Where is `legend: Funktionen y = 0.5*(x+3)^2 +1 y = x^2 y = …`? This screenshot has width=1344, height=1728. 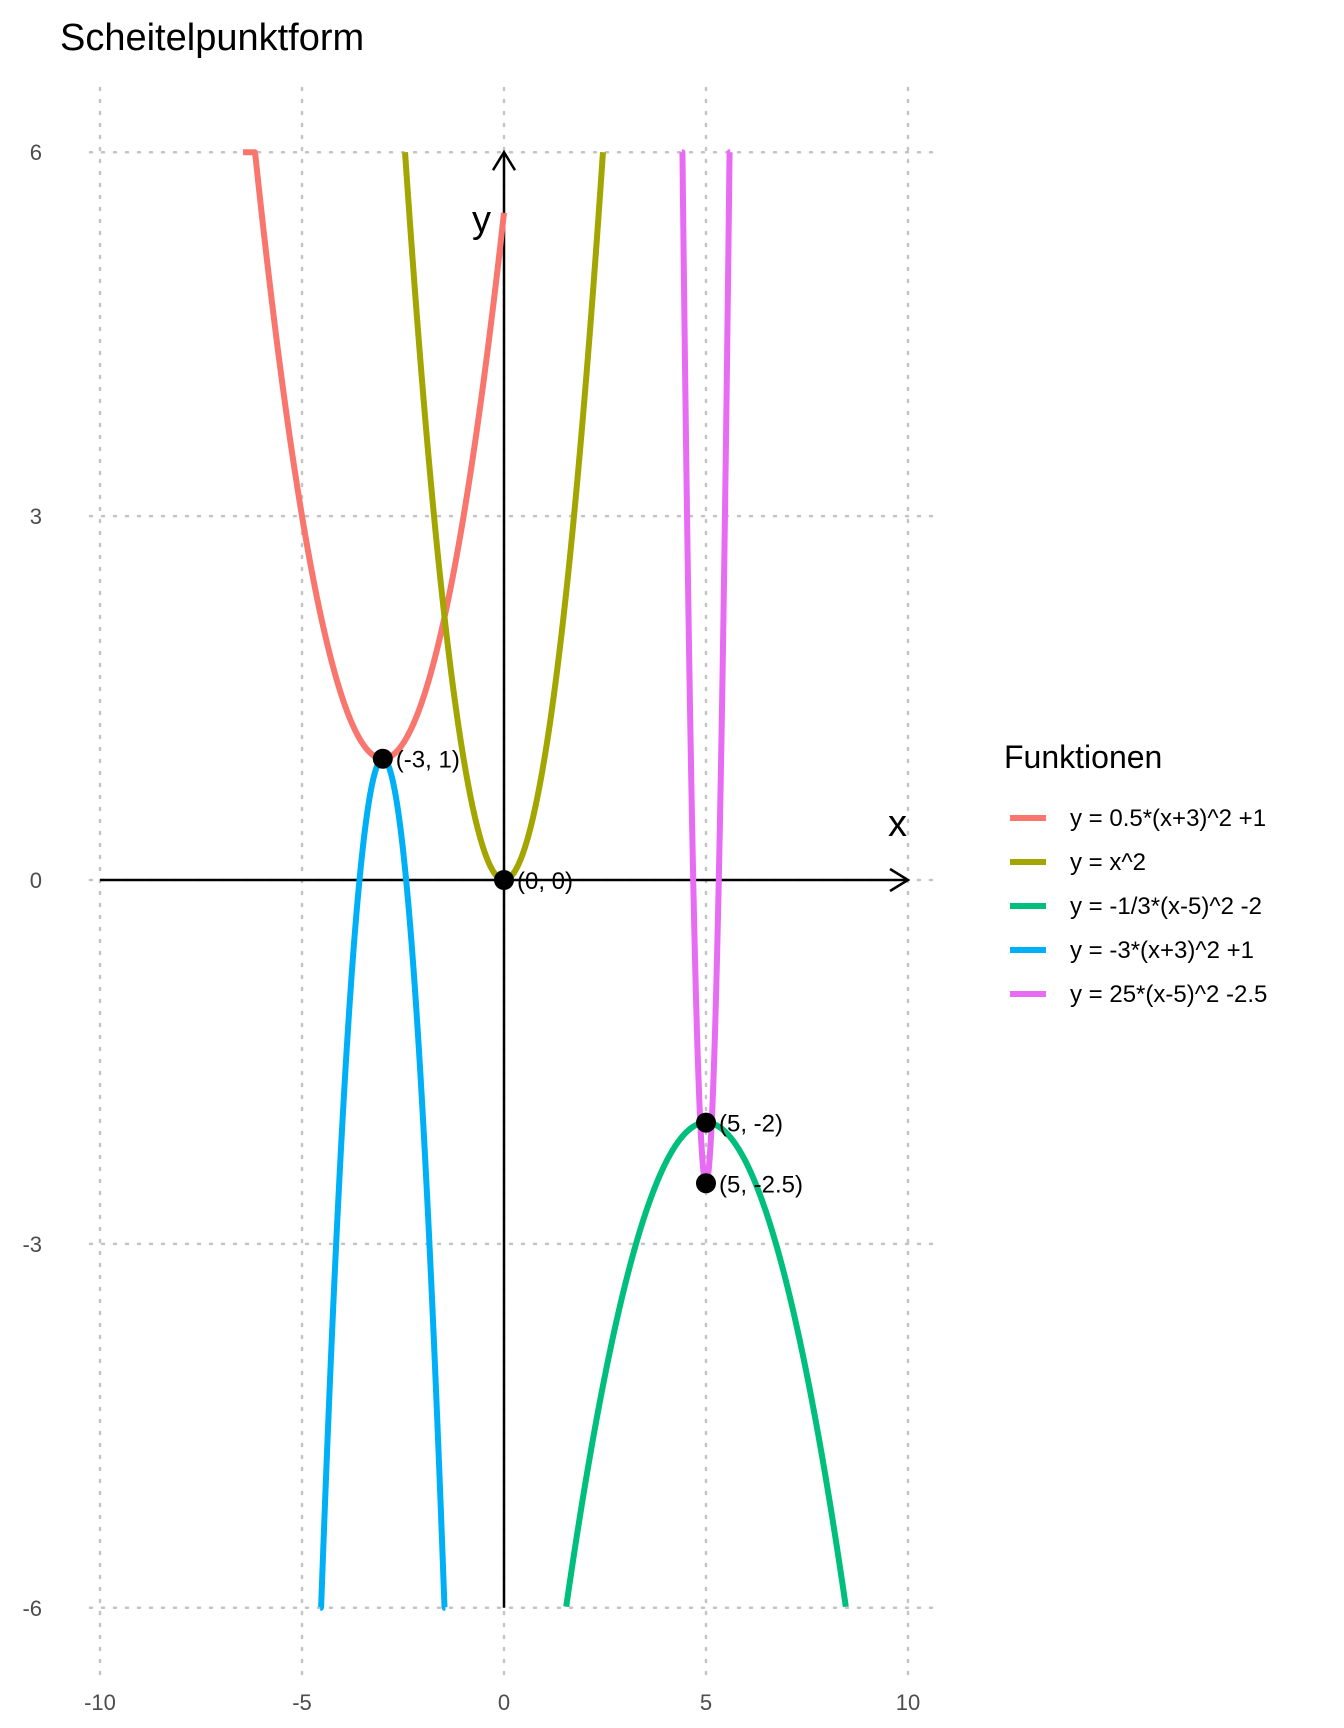 legend: Funktionen y = 0.5*(x+3)^2 +1 y = x^2 y = … is located at coordinates (1135, 873).